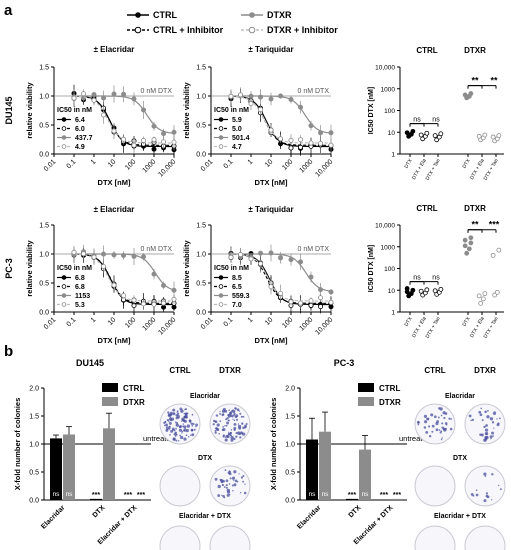  I want to click on chart-pc3-tariquidar-xtick-label: 100, so click(287, 322).